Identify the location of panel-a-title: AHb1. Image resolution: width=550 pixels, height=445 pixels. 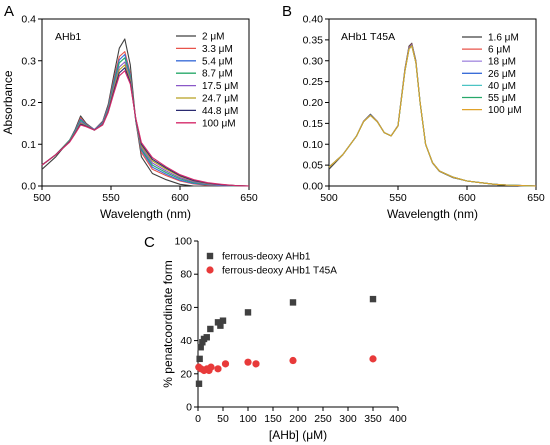
(68, 37).